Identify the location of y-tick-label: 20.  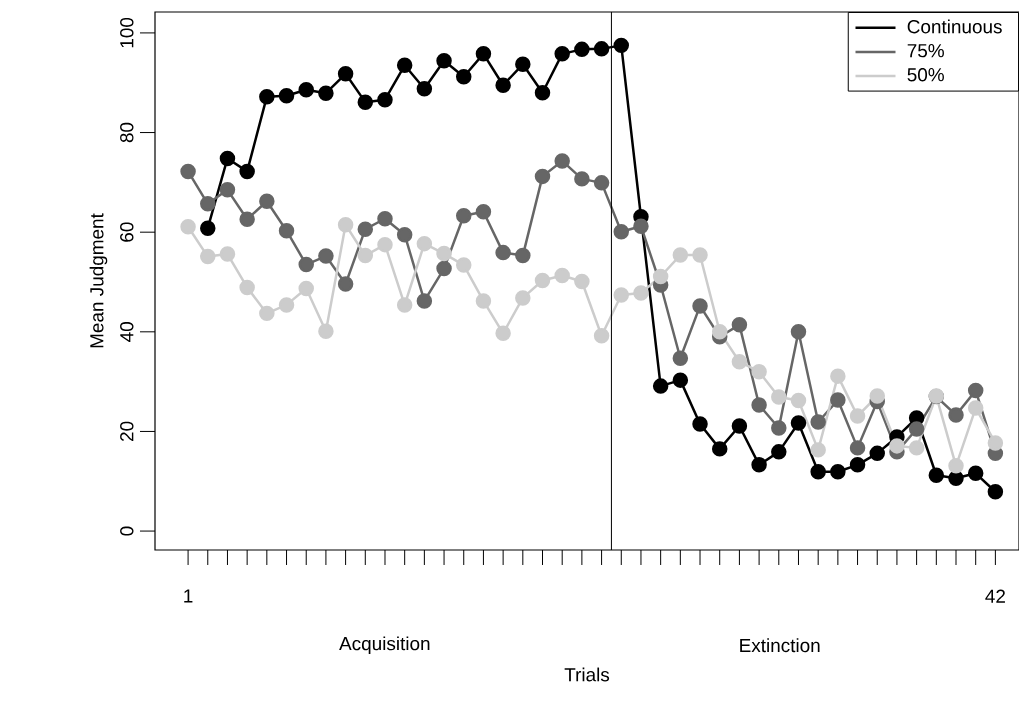
(127, 431).